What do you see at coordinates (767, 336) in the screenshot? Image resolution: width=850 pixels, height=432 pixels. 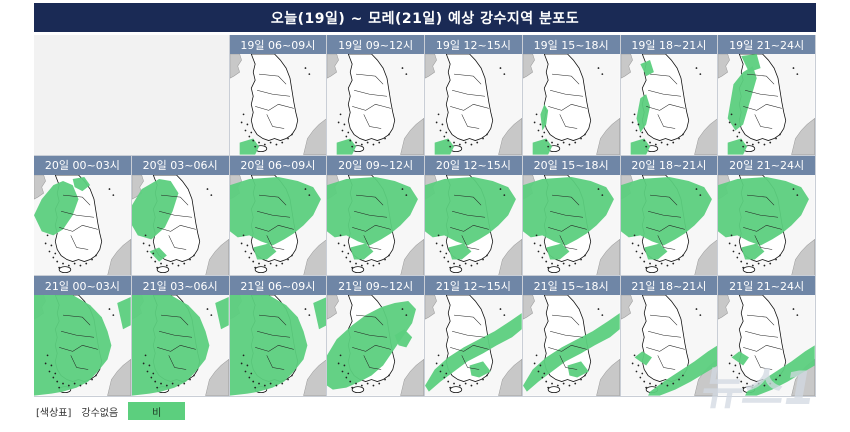 I see `map-panel: 21일 21~24시` at bounding box center [767, 336].